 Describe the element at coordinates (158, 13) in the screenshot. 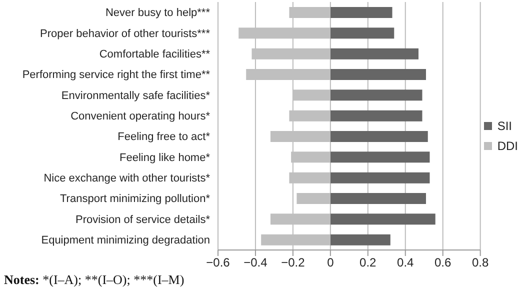

I see `y-tick-label: Never busy to help***` at that location.